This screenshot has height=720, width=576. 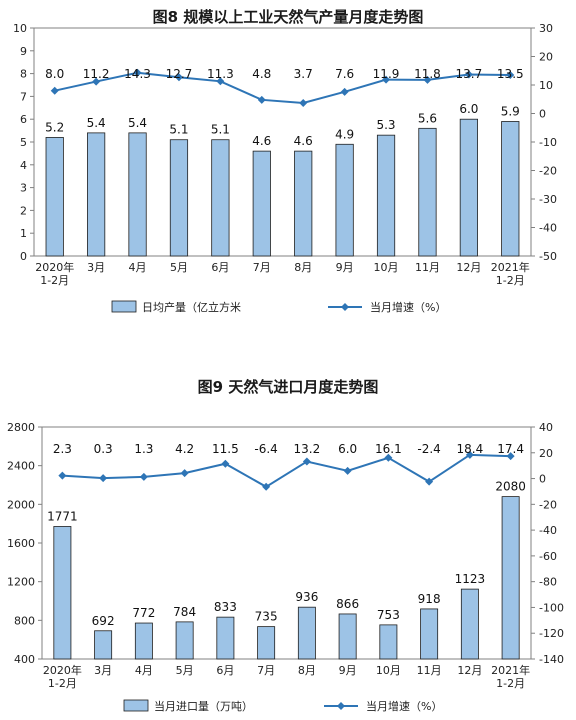 I want to click on x-tick-label: 2021年 1-2月, so click(x=510, y=273).